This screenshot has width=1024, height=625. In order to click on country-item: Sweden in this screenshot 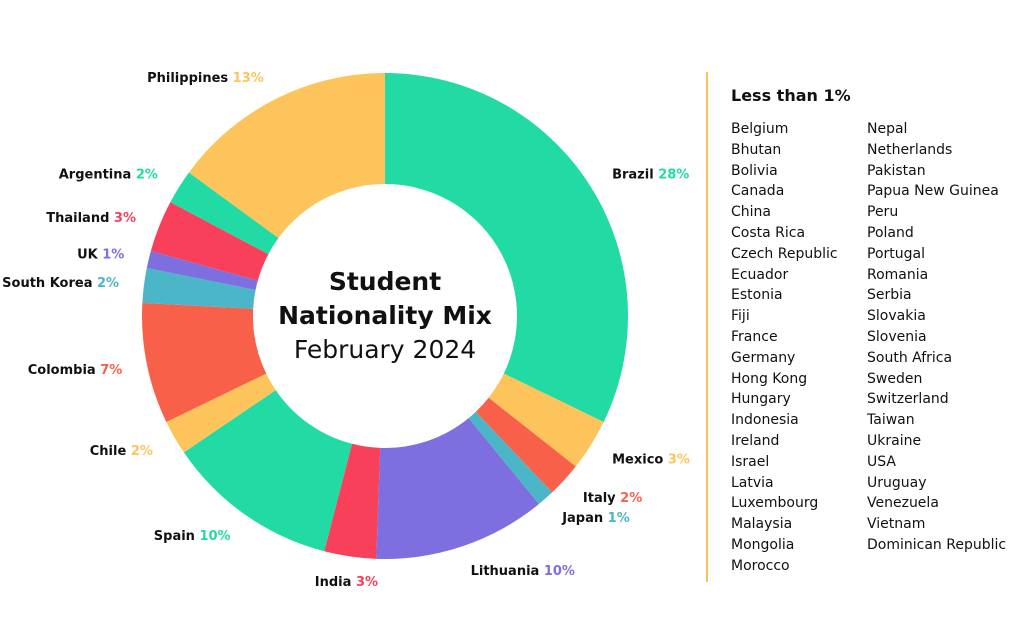, I will do `click(895, 378)`.